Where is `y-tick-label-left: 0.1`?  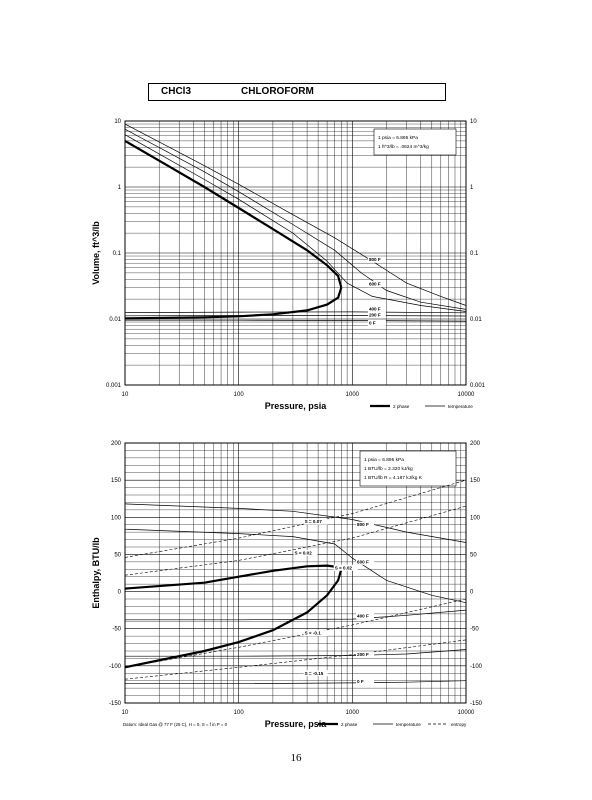 y-tick-label-left: 0.1 is located at coordinates (117, 254).